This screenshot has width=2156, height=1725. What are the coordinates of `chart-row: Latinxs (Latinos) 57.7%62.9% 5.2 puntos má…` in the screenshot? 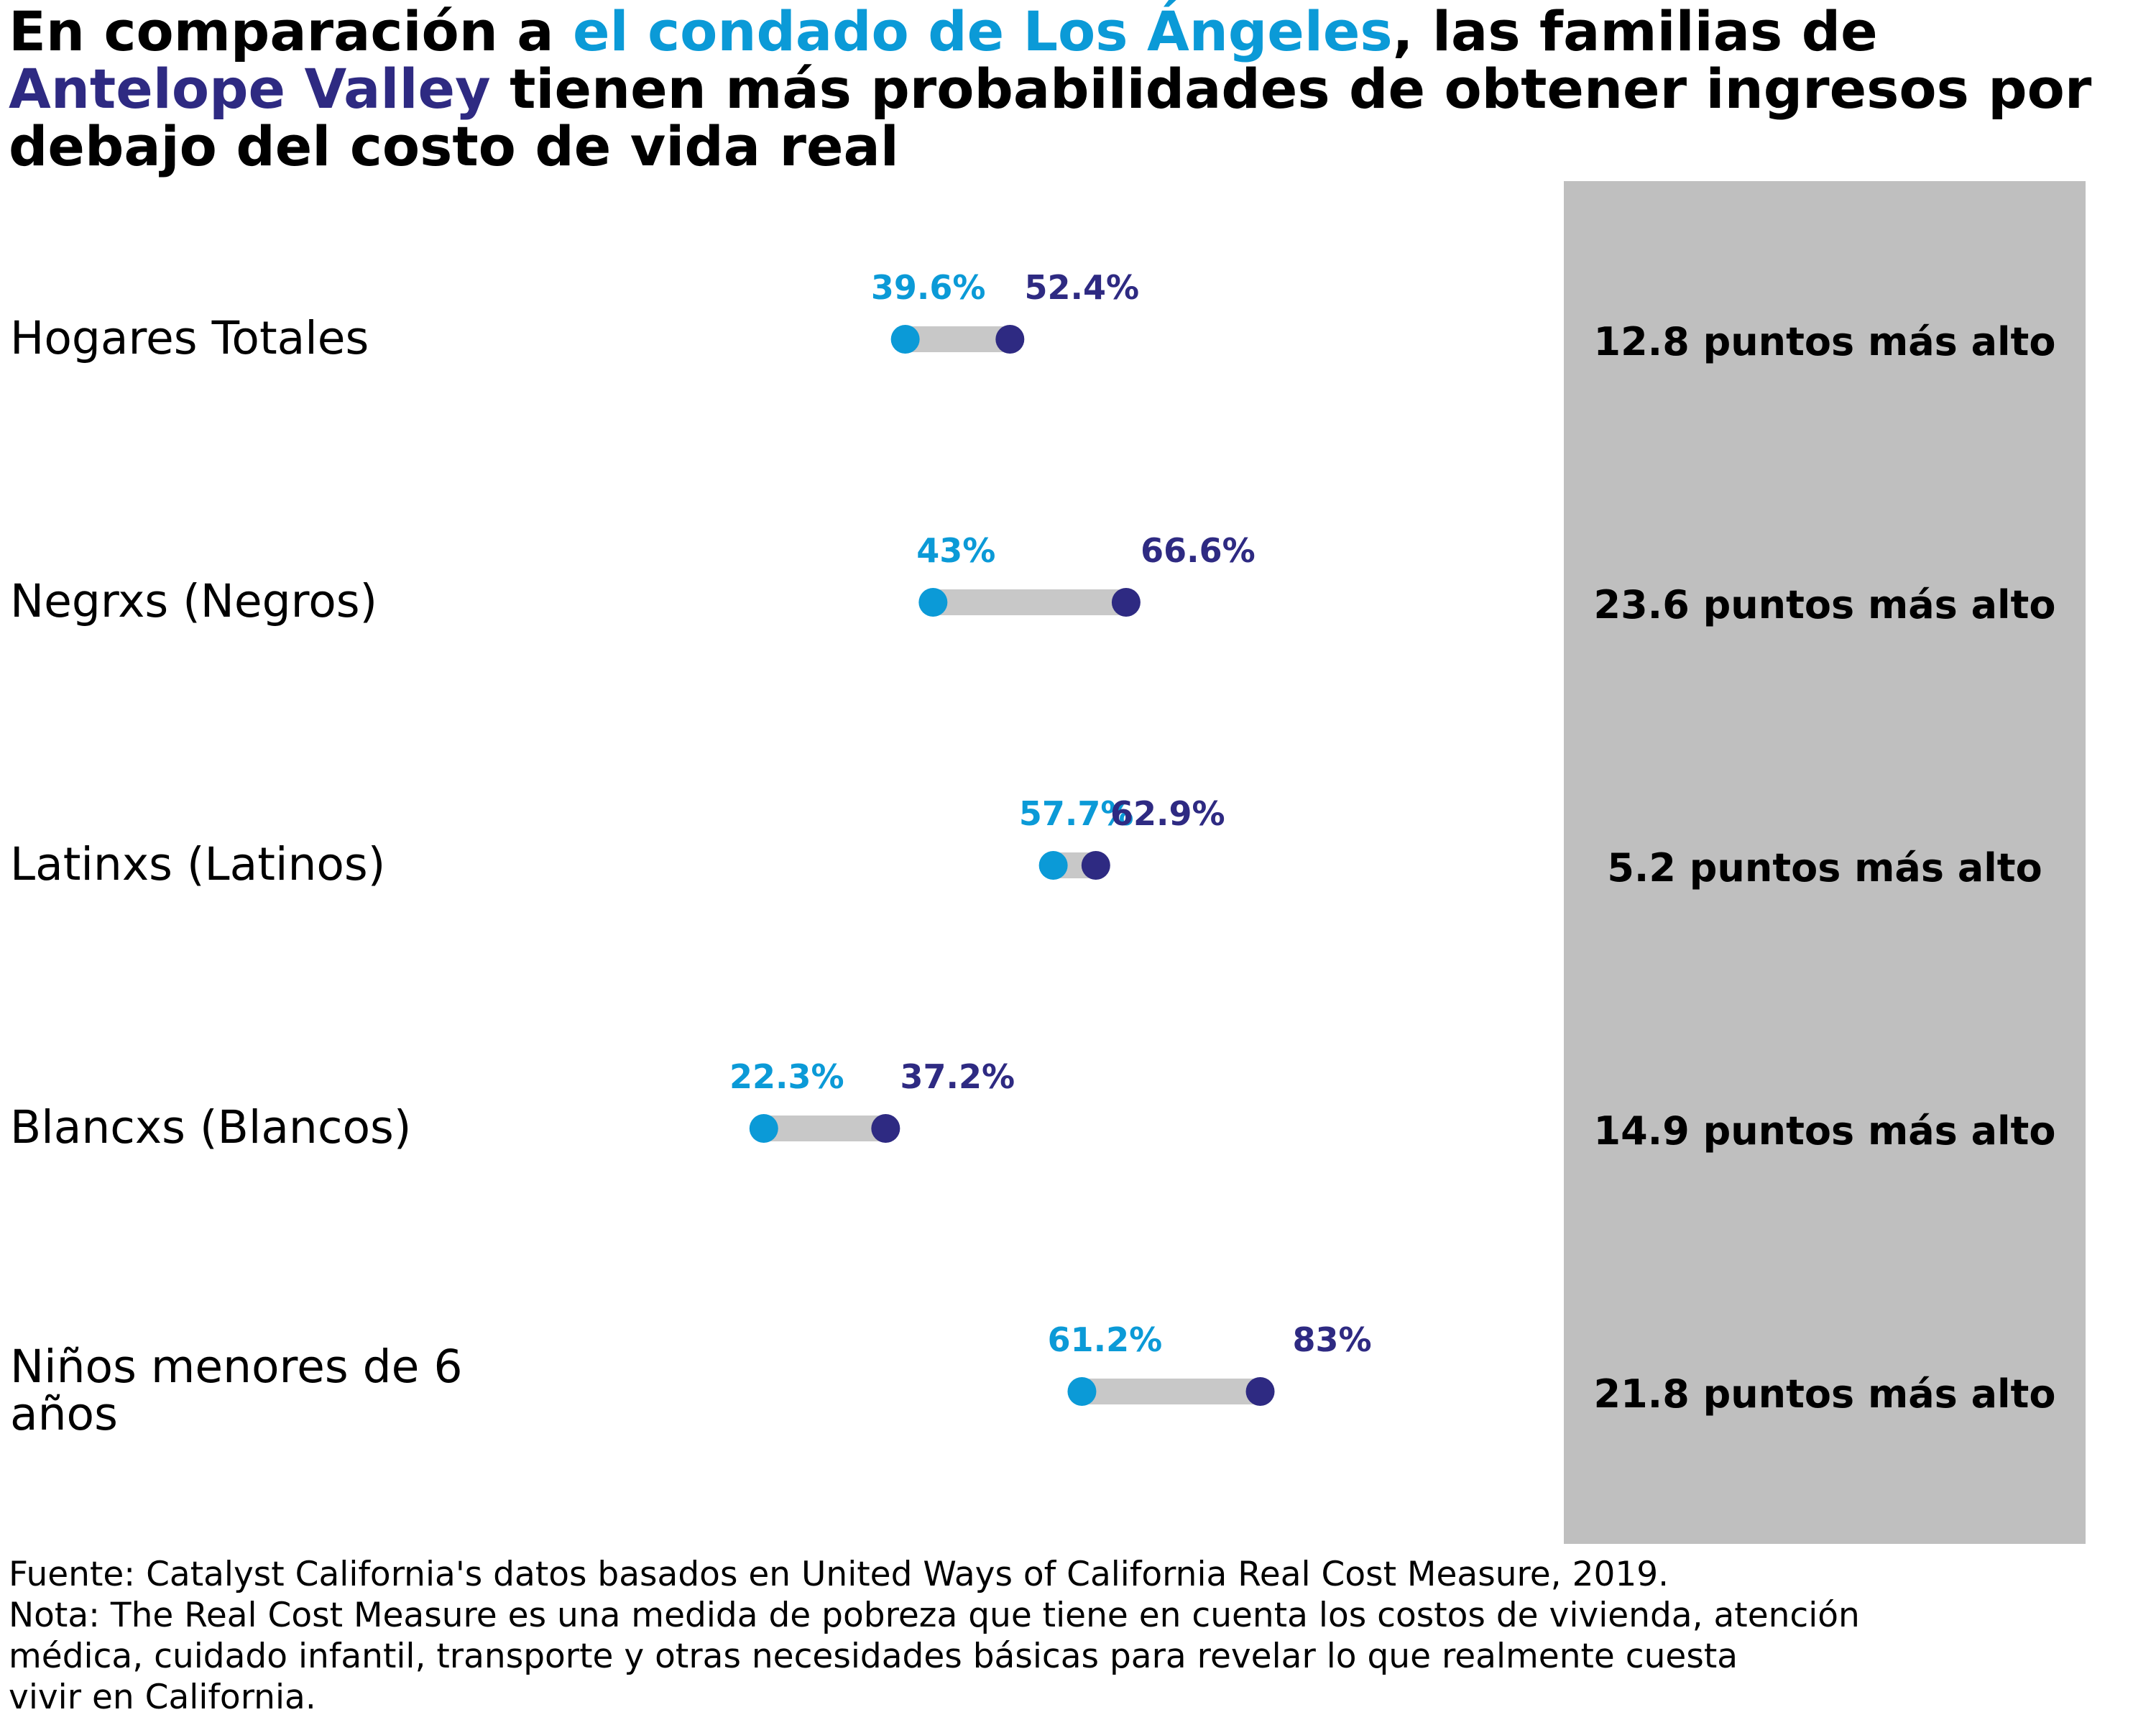 It's located at (1026, 842).